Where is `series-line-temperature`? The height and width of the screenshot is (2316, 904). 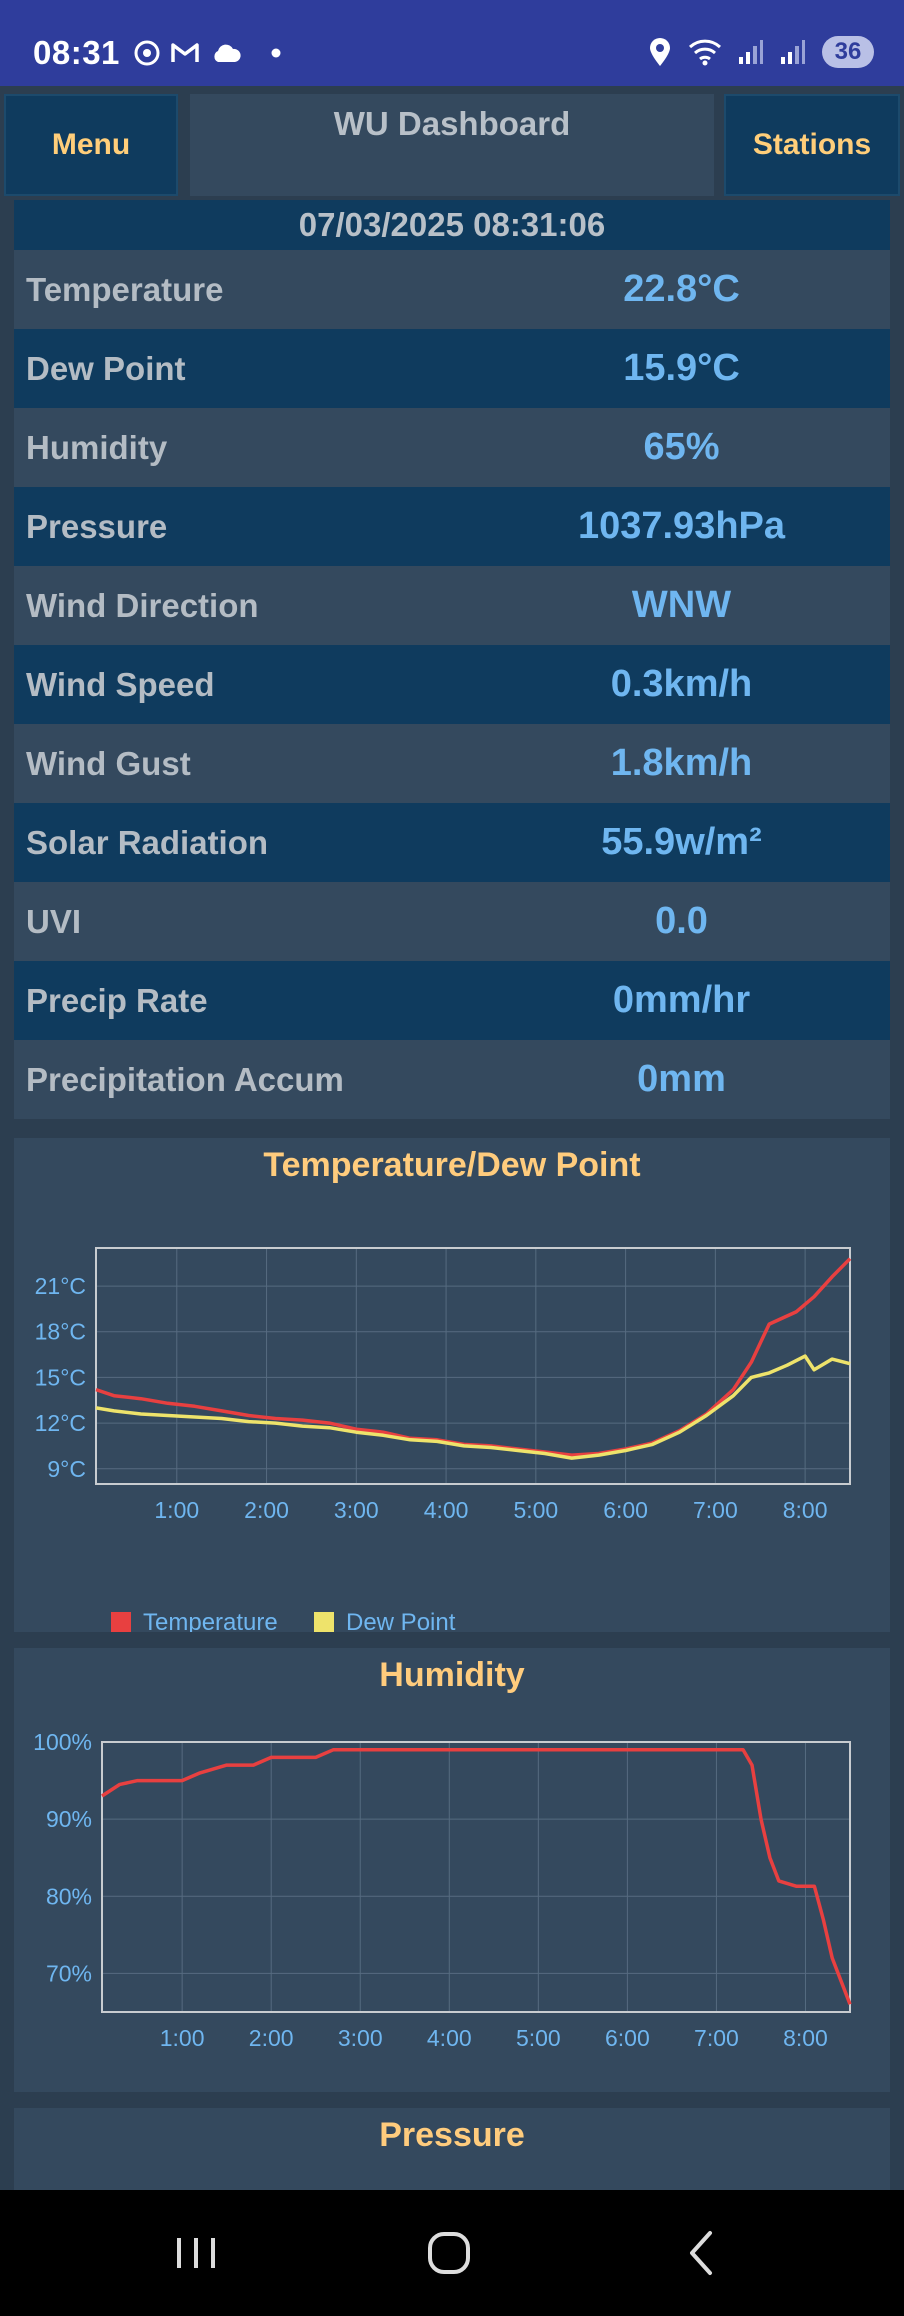 series-line-temperature is located at coordinates (473, 1357).